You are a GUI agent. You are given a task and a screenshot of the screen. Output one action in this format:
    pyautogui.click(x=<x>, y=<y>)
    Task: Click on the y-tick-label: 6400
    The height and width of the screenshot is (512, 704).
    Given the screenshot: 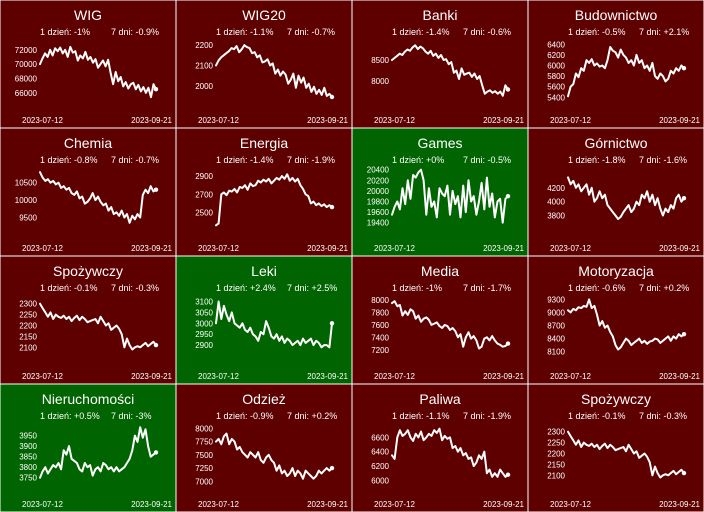 What is the action you would take?
    pyautogui.click(x=380, y=452)
    